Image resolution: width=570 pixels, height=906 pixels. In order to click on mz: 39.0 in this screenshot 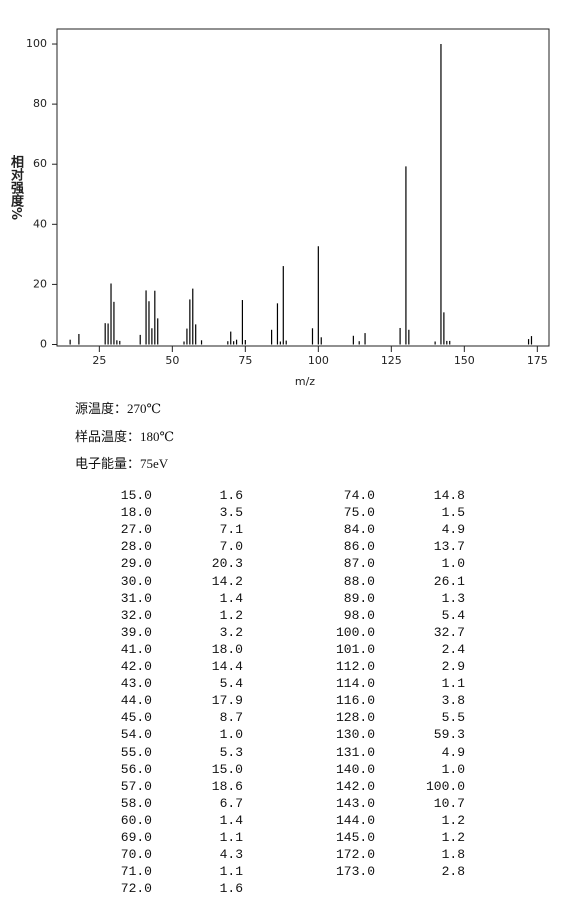, I will do `click(136, 632)`.